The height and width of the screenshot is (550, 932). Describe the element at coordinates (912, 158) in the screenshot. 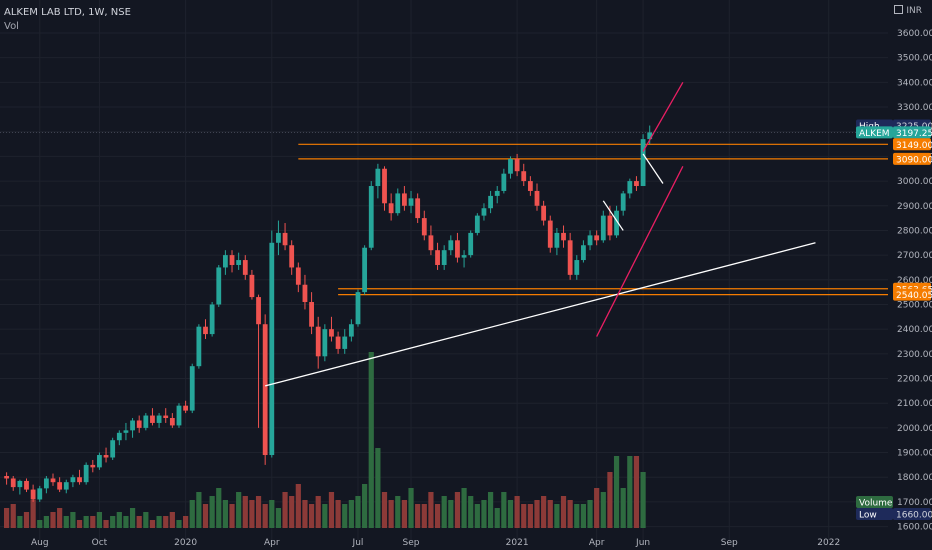

I see `level-tag: 3090.00` at that location.